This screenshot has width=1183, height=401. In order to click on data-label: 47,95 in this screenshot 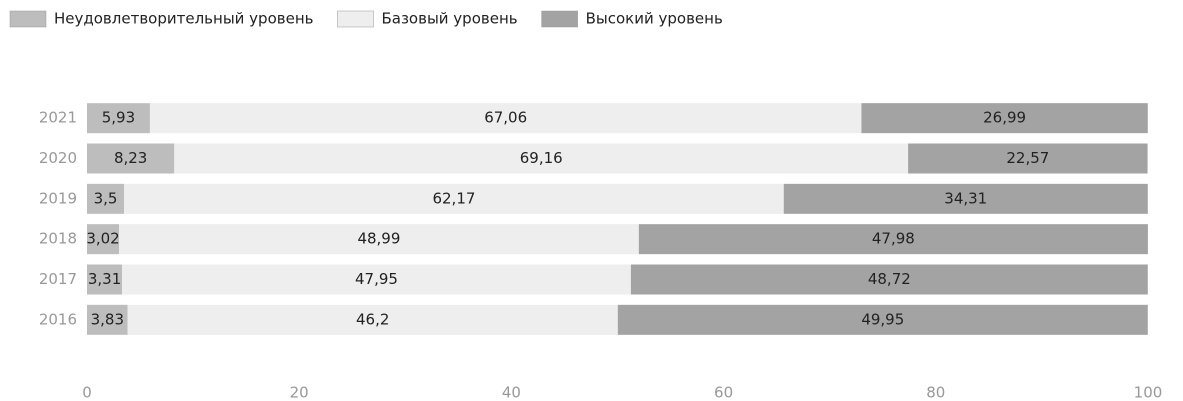, I will do `click(376, 279)`.